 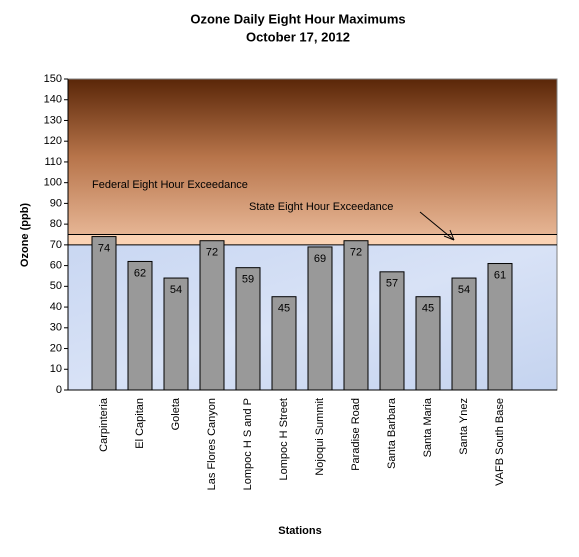 I want to click on x-axis-label: Stations, so click(x=299, y=531).